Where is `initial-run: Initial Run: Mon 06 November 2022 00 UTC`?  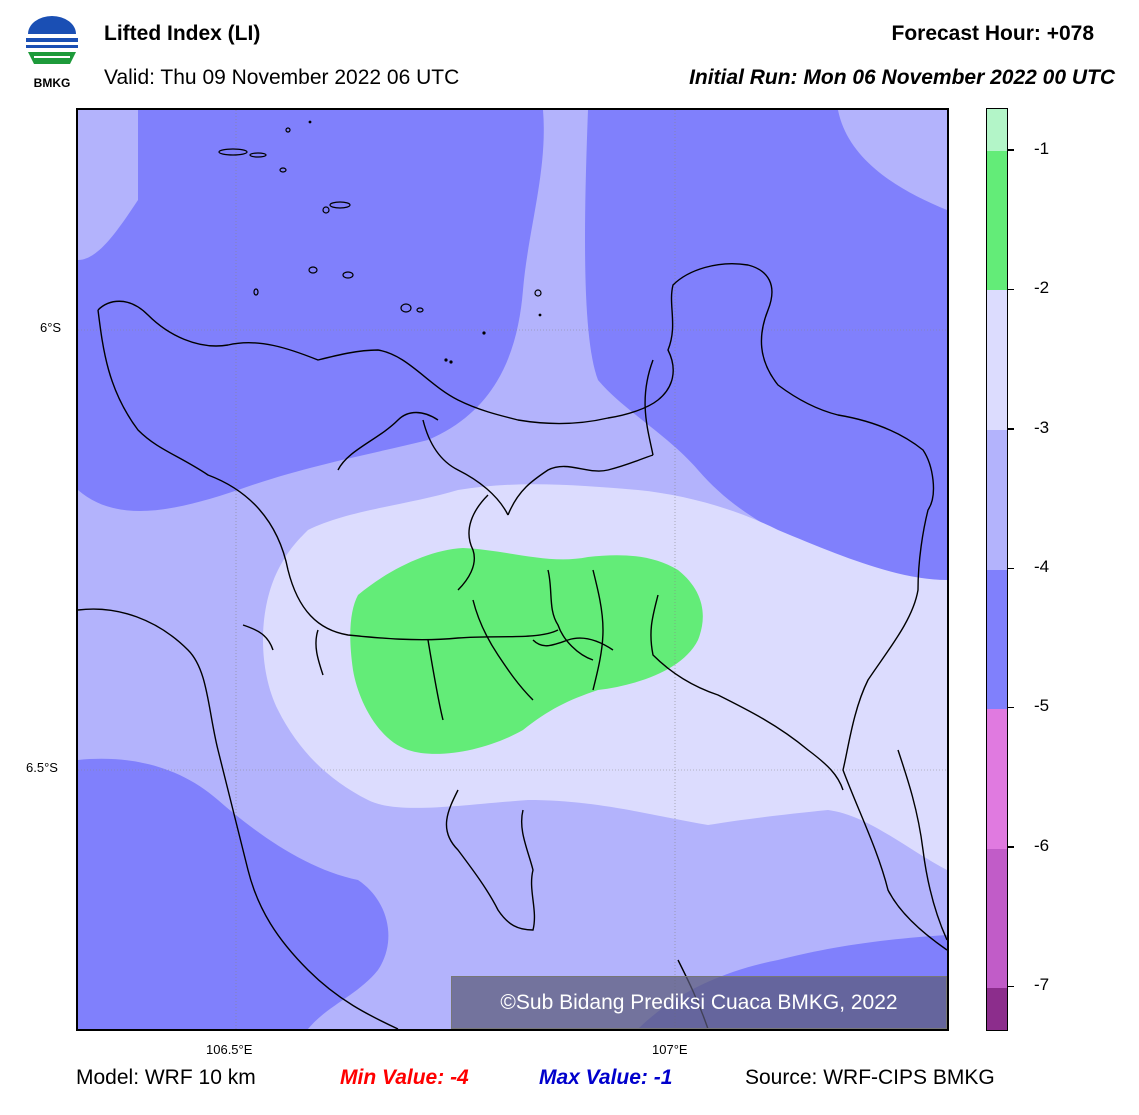 initial-run: Initial Run: Mon 06 November 2022 00 UTC is located at coordinates (902, 77).